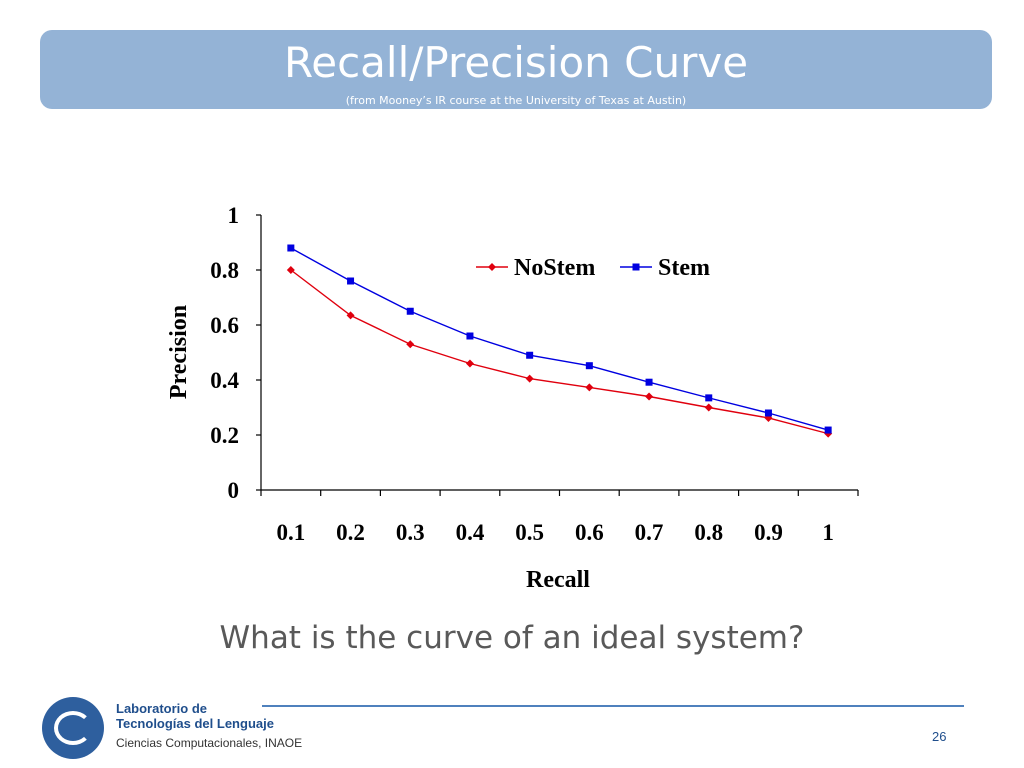 The height and width of the screenshot is (768, 1024). I want to click on slide-question: What is the curve of an ideal system?, so click(512, 638).